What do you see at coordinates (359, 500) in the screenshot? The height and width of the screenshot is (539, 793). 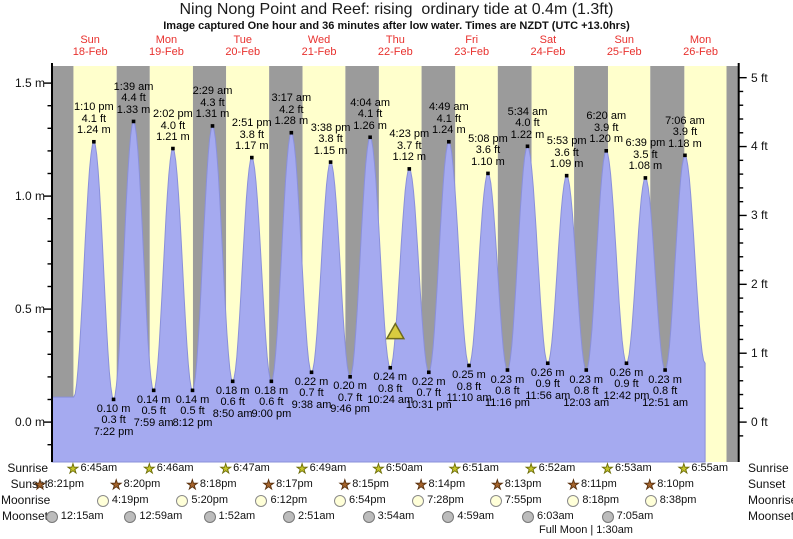 I see `moonrise-entry: 6:54pm` at bounding box center [359, 500].